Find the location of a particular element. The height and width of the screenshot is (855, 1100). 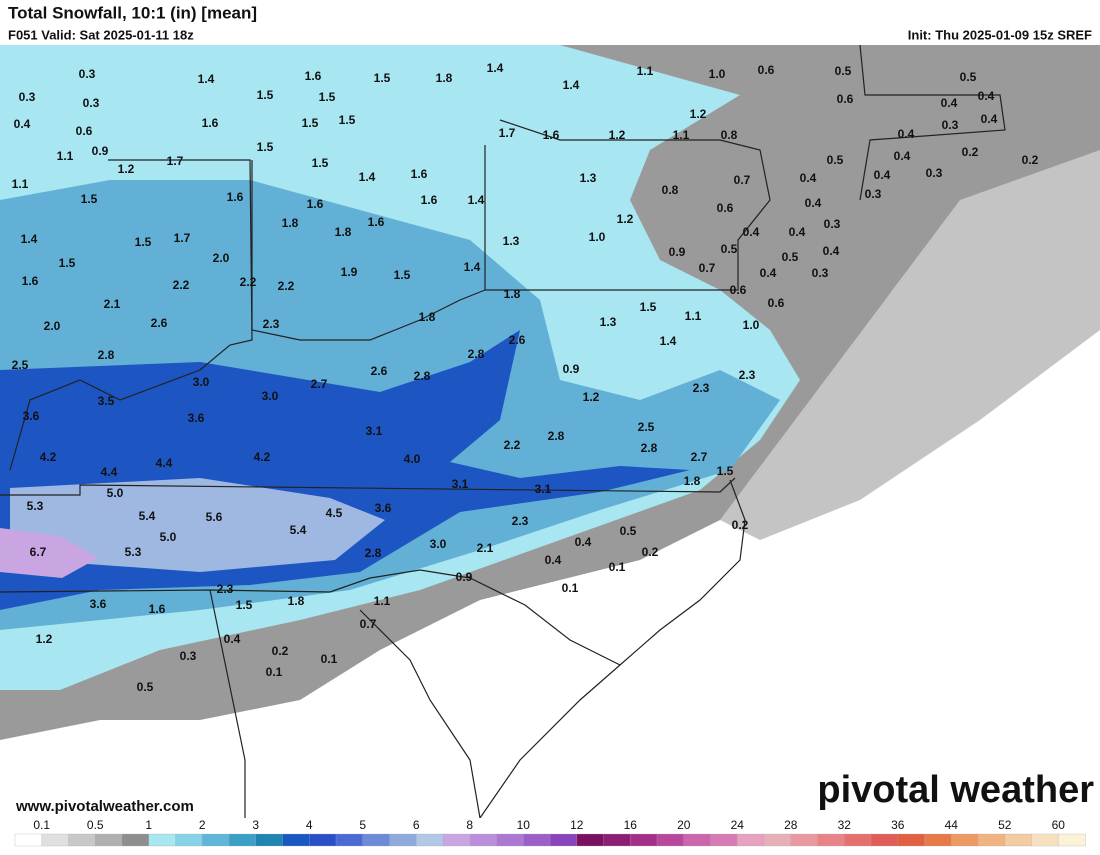

snow-label: 5.4 is located at coordinates (147, 516).